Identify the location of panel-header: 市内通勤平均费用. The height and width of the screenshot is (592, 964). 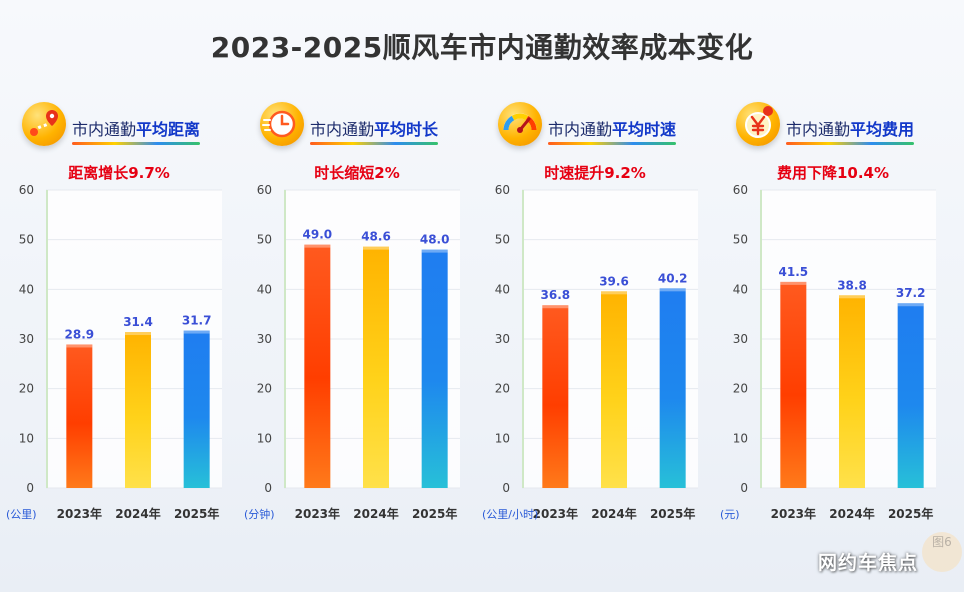
(833, 128).